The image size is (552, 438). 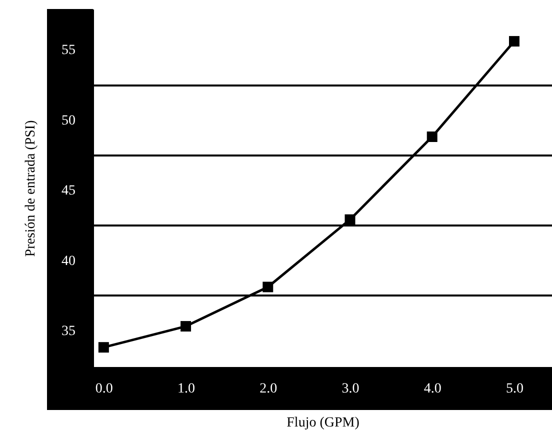 I want to click on y-axis-title: Presión de entrada (PSI), so click(x=31, y=188).